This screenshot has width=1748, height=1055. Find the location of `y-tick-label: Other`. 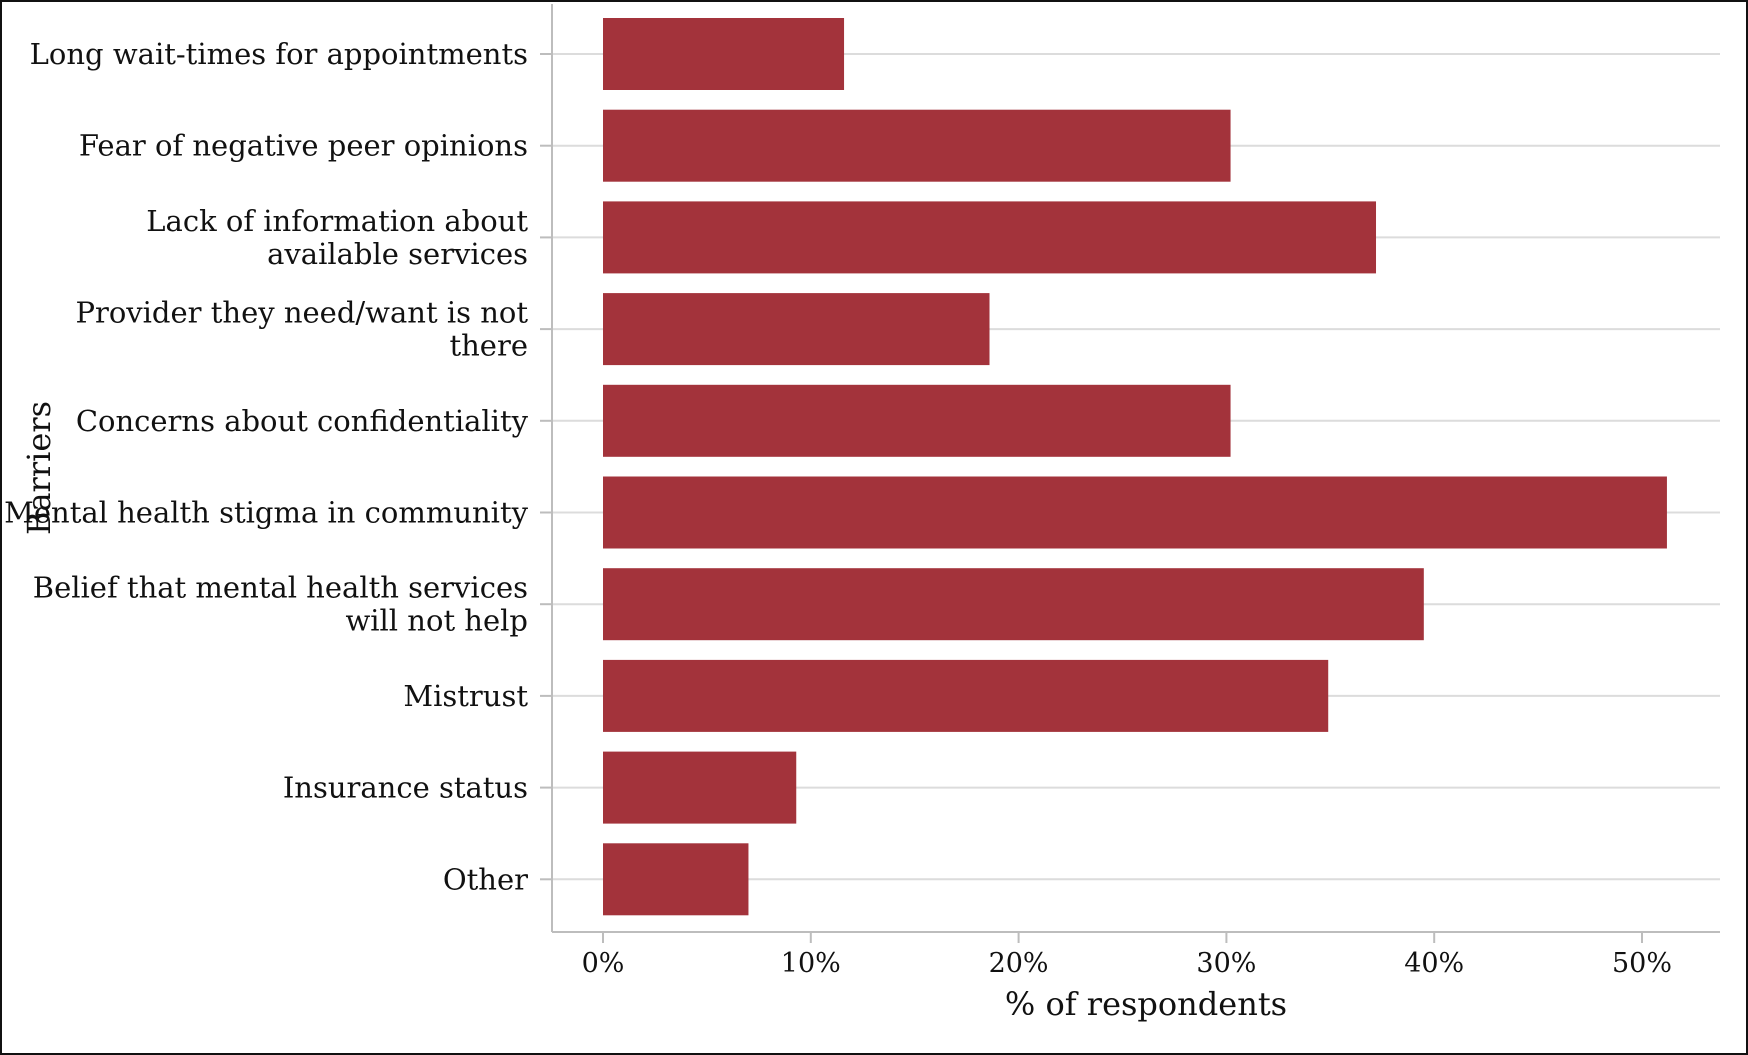

y-tick-label: Other is located at coordinates (485, 879).